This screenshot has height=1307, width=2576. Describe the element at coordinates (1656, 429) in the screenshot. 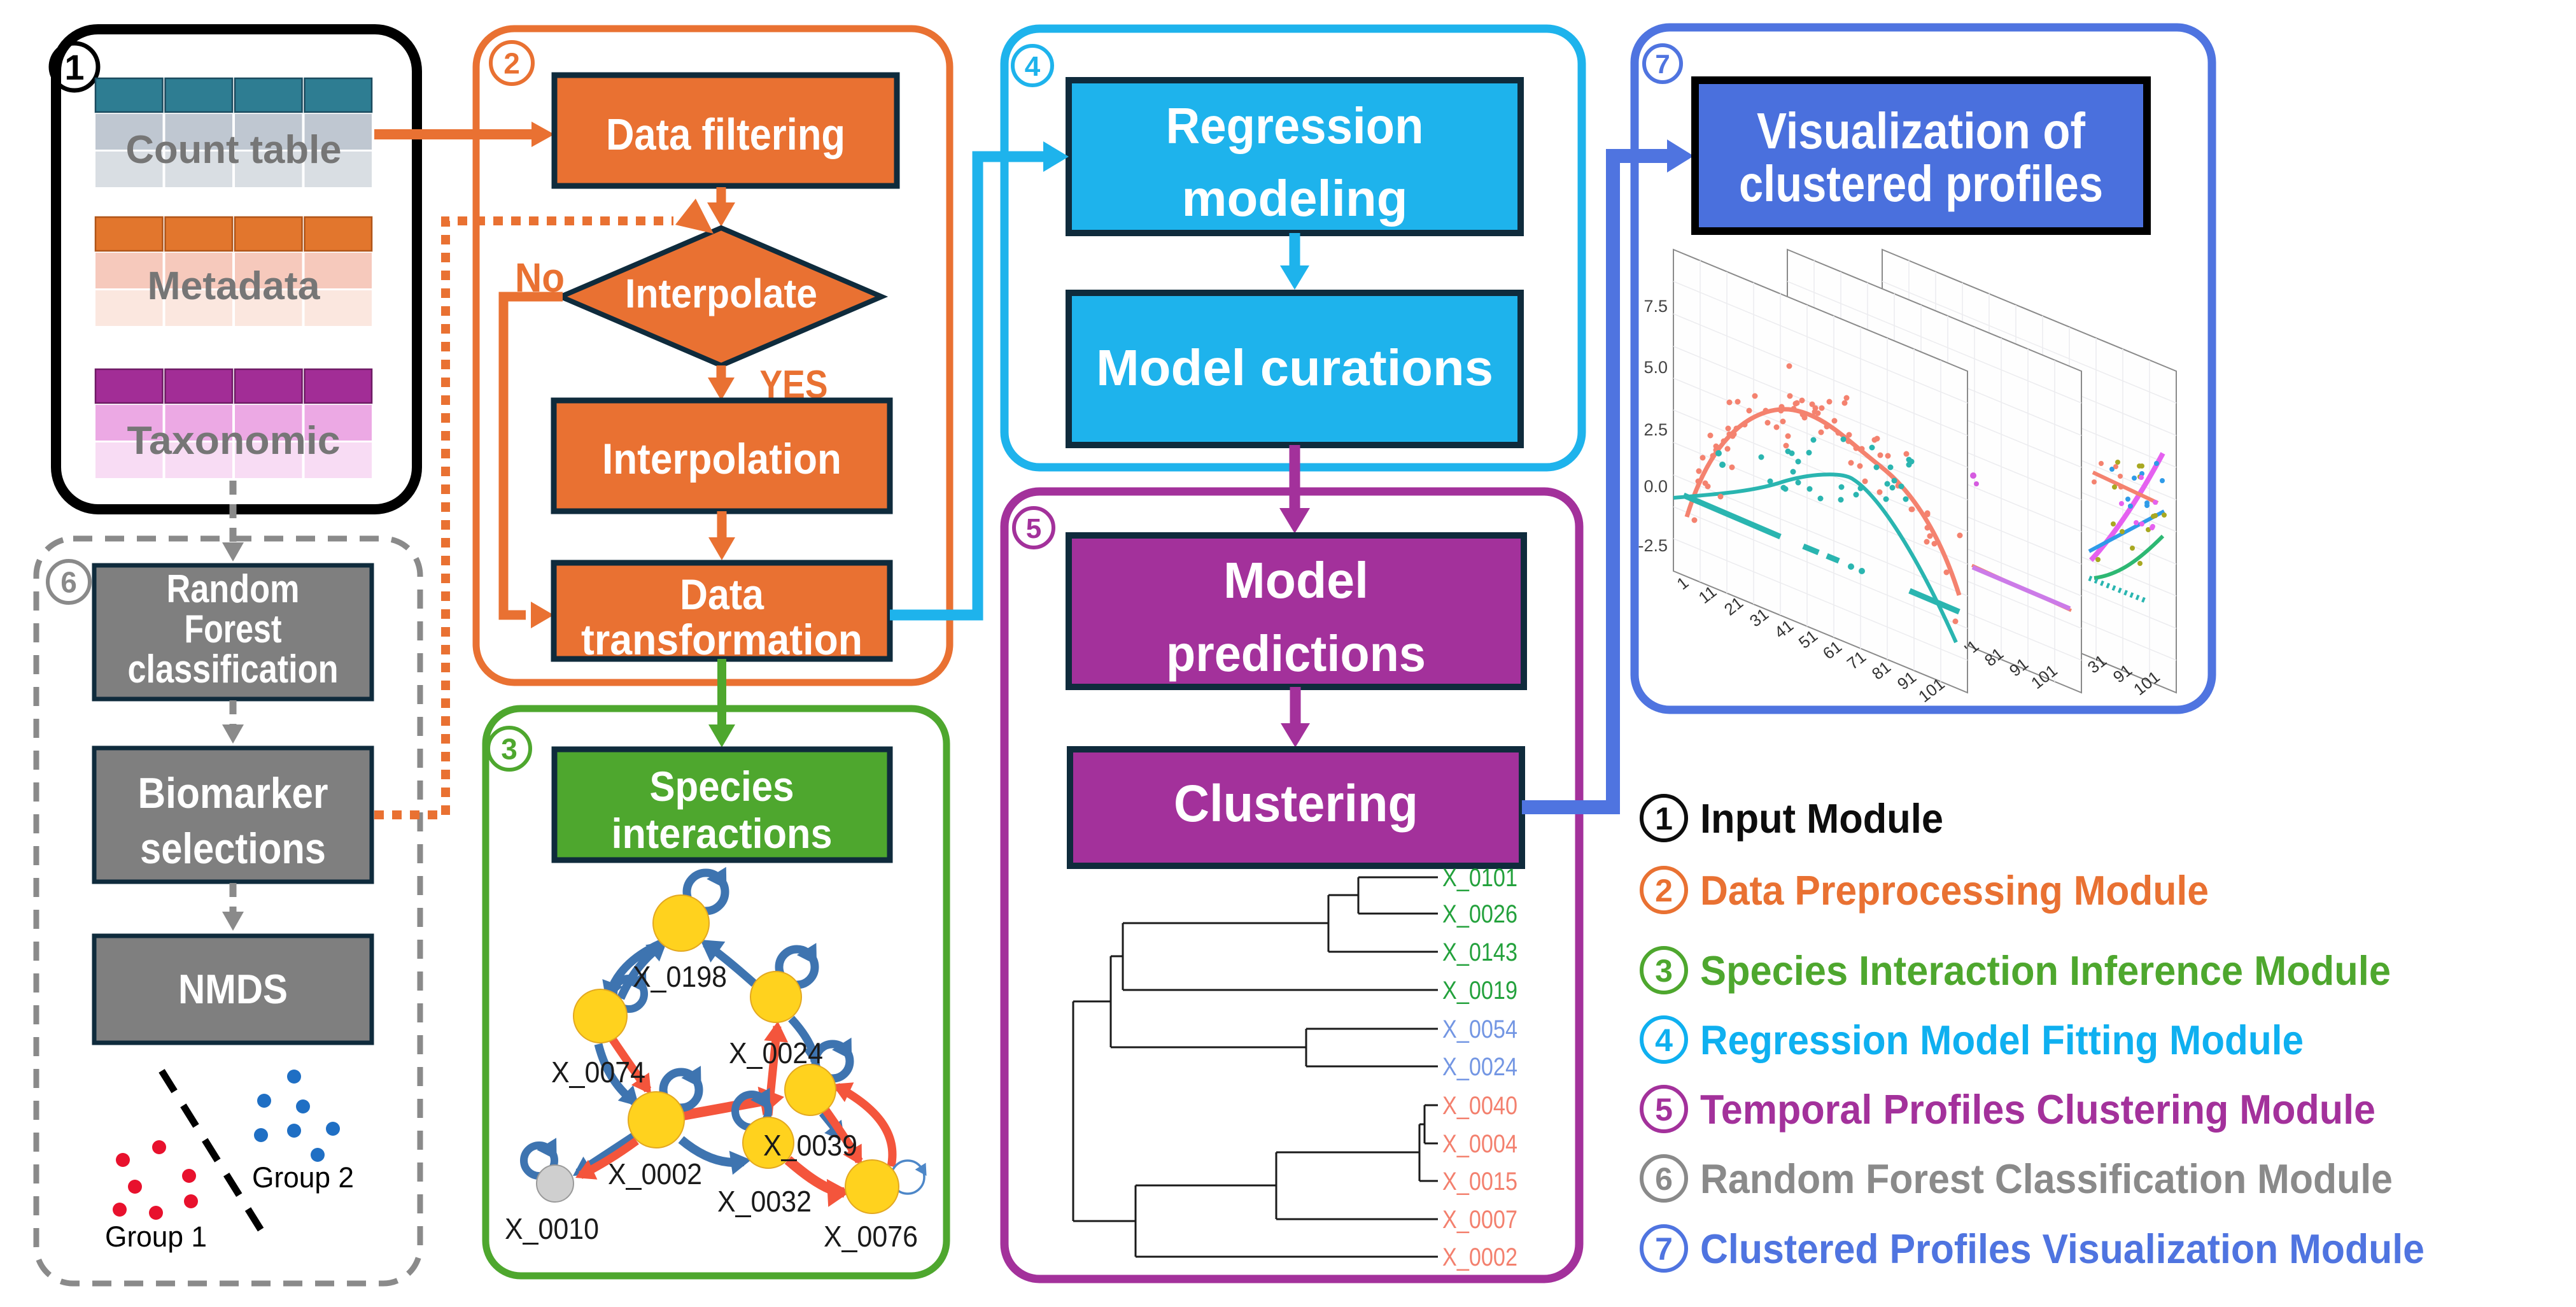

I see `svg-text: 2.5` at that location.